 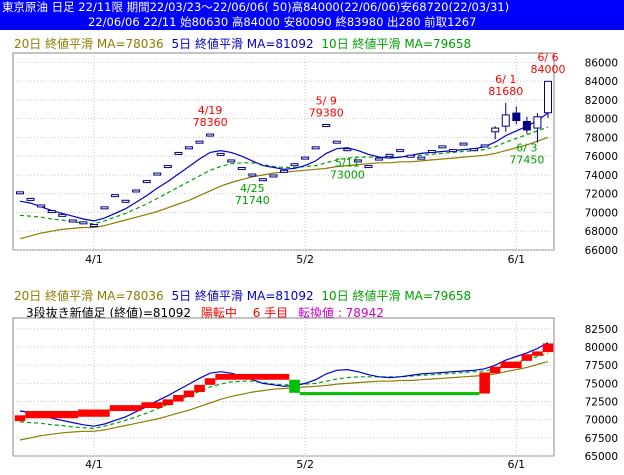 What do you see at coordinates (94, 259) in the screenshot?
I see `upper-x-tick: 4/1` at bounding box center [94, 259].